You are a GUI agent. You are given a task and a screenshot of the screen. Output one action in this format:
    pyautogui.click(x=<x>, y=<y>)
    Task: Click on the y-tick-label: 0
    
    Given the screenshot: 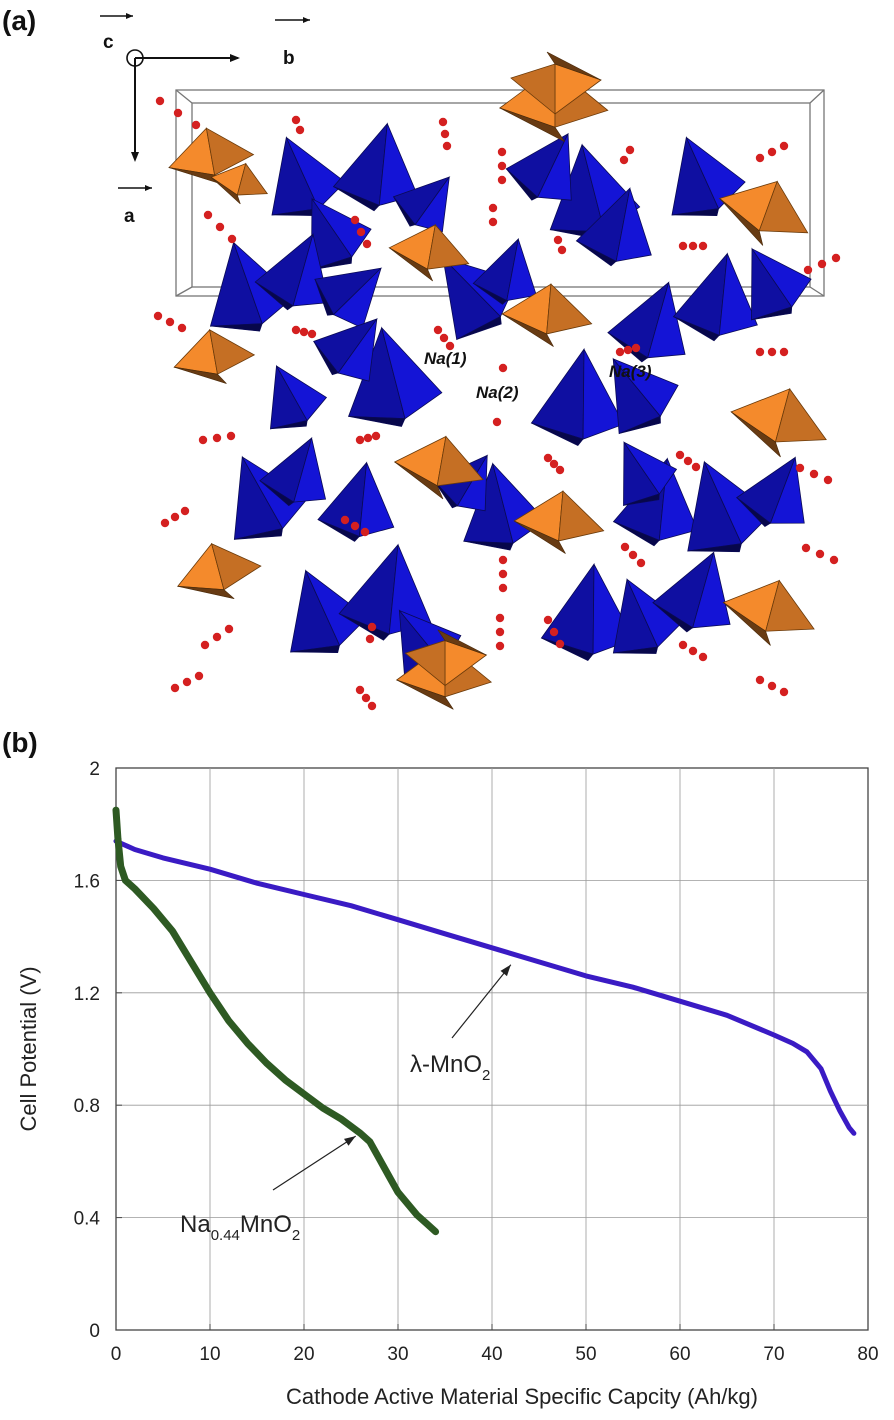 What is the action you would take?
    pyautogui.click(x=94, y=1331)
    